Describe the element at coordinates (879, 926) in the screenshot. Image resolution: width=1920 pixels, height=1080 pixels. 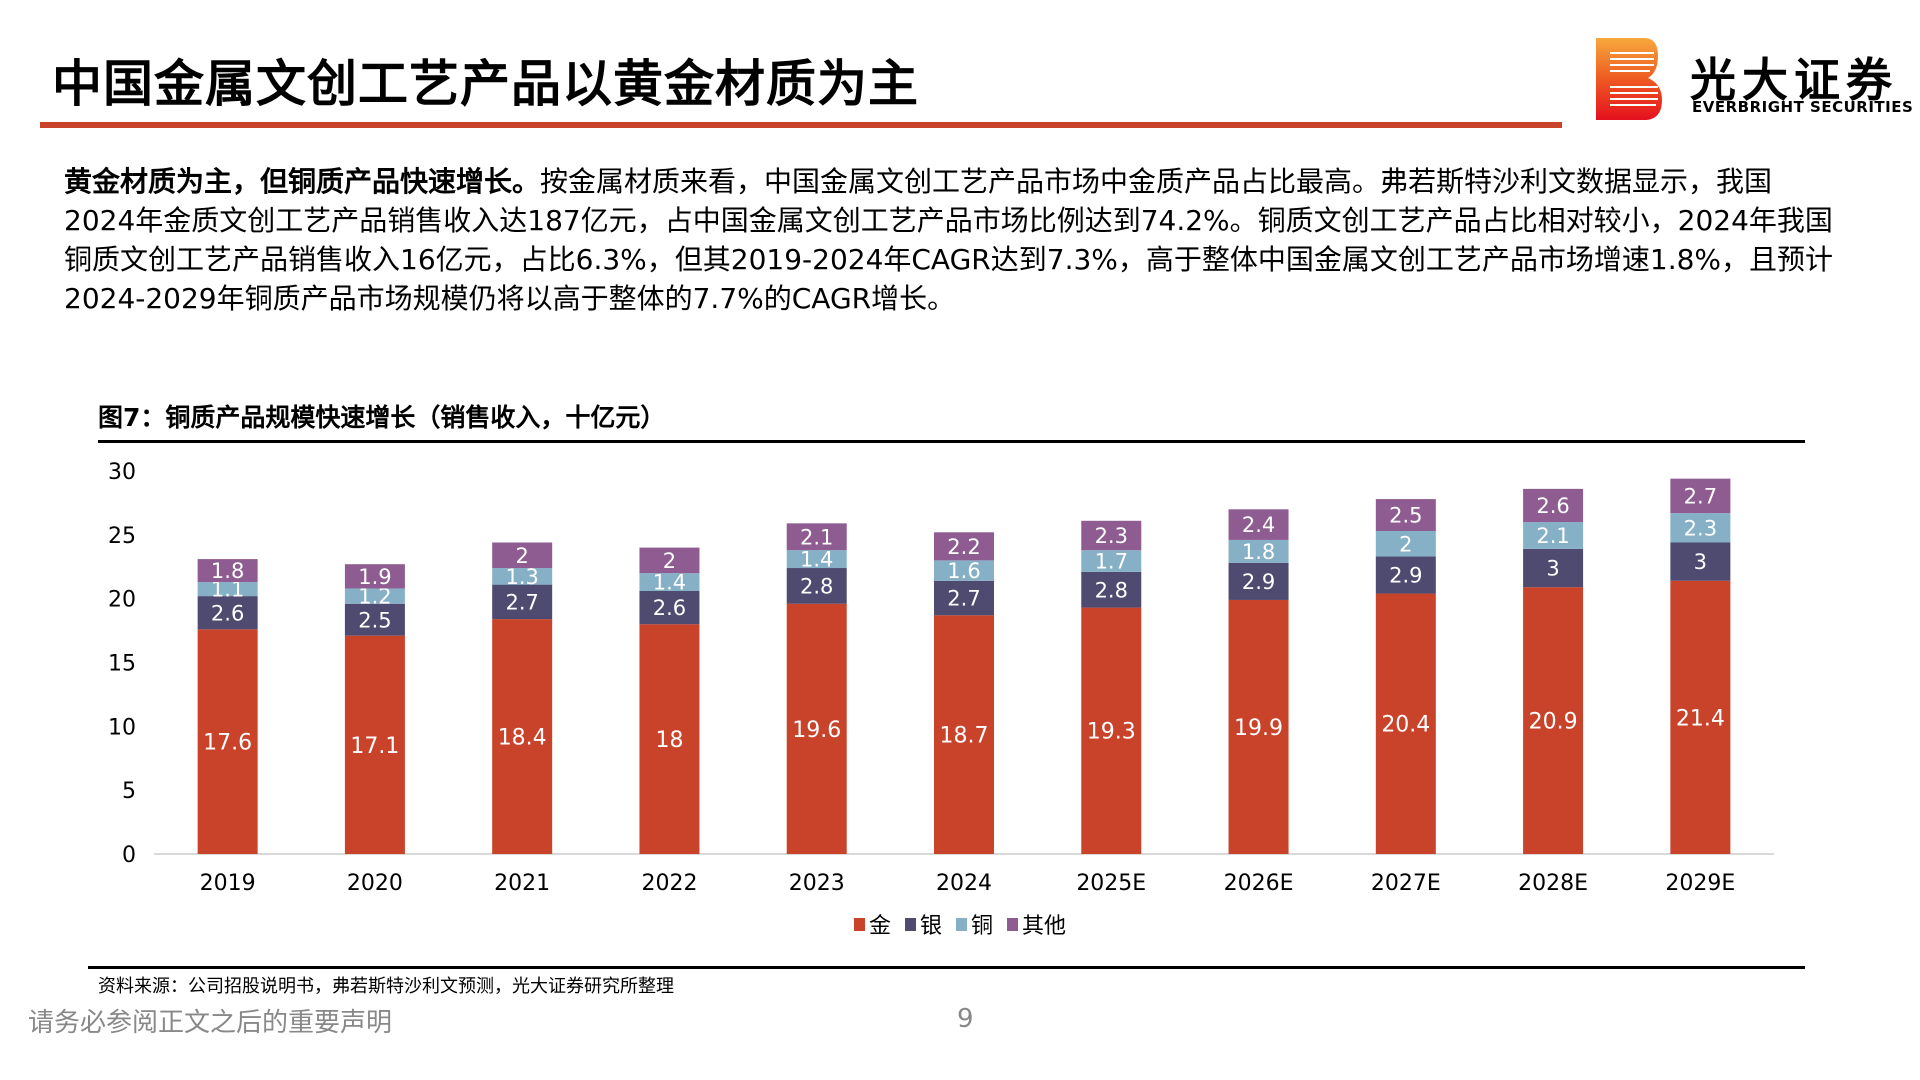
I see `legend-label: 金` at that location.